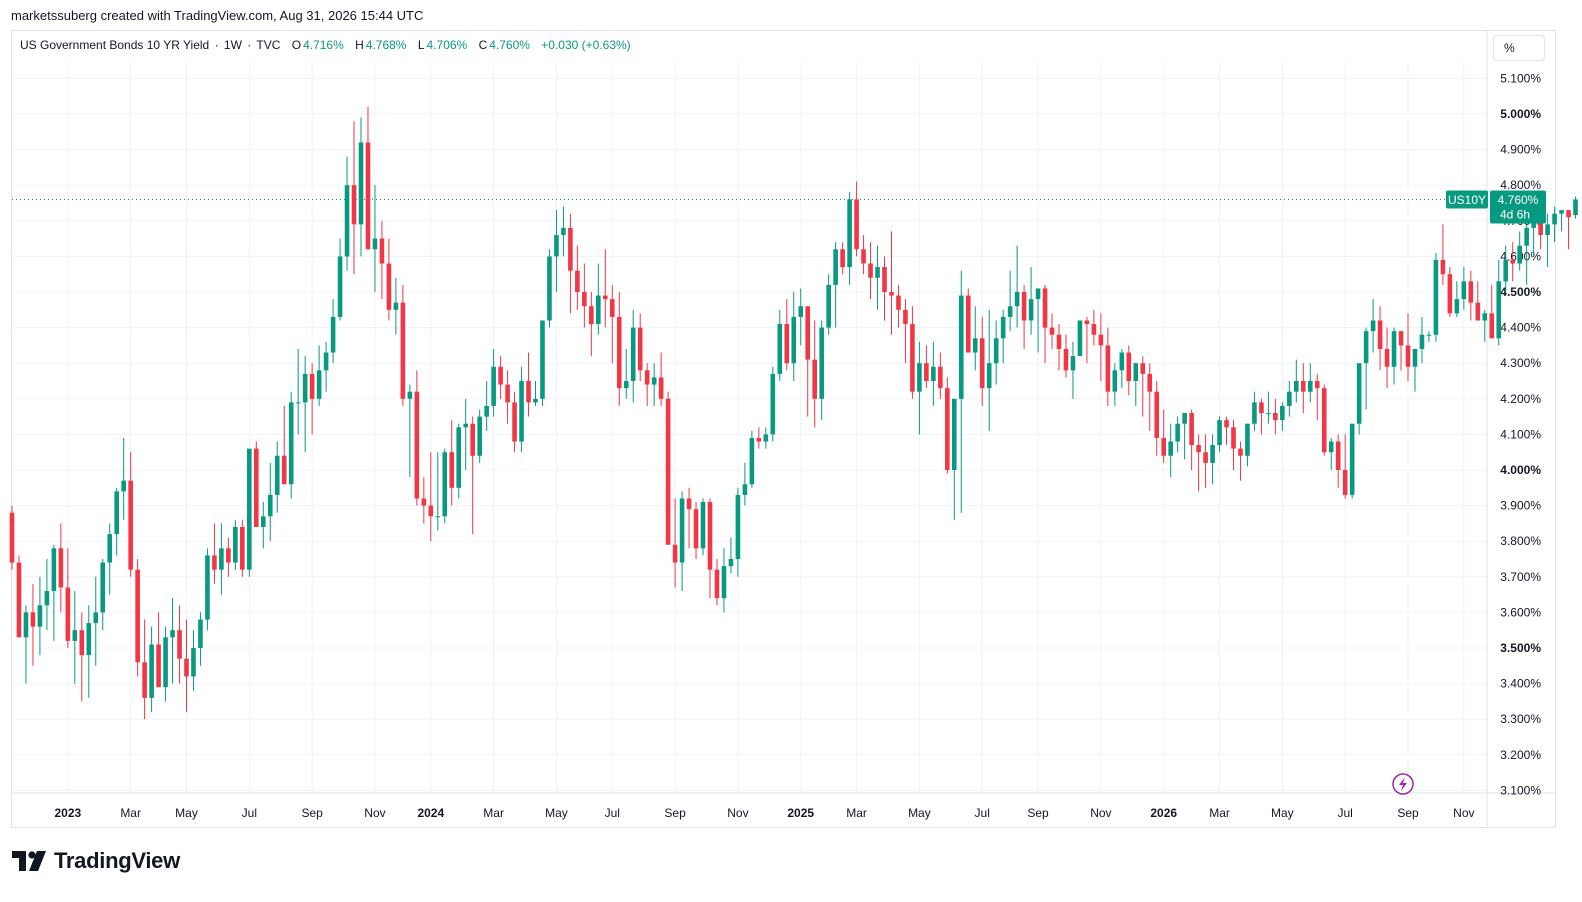  Describe the element at coordinates (1403, 784) in the screenshot. I see `lightning-icon-bolt` at that location.